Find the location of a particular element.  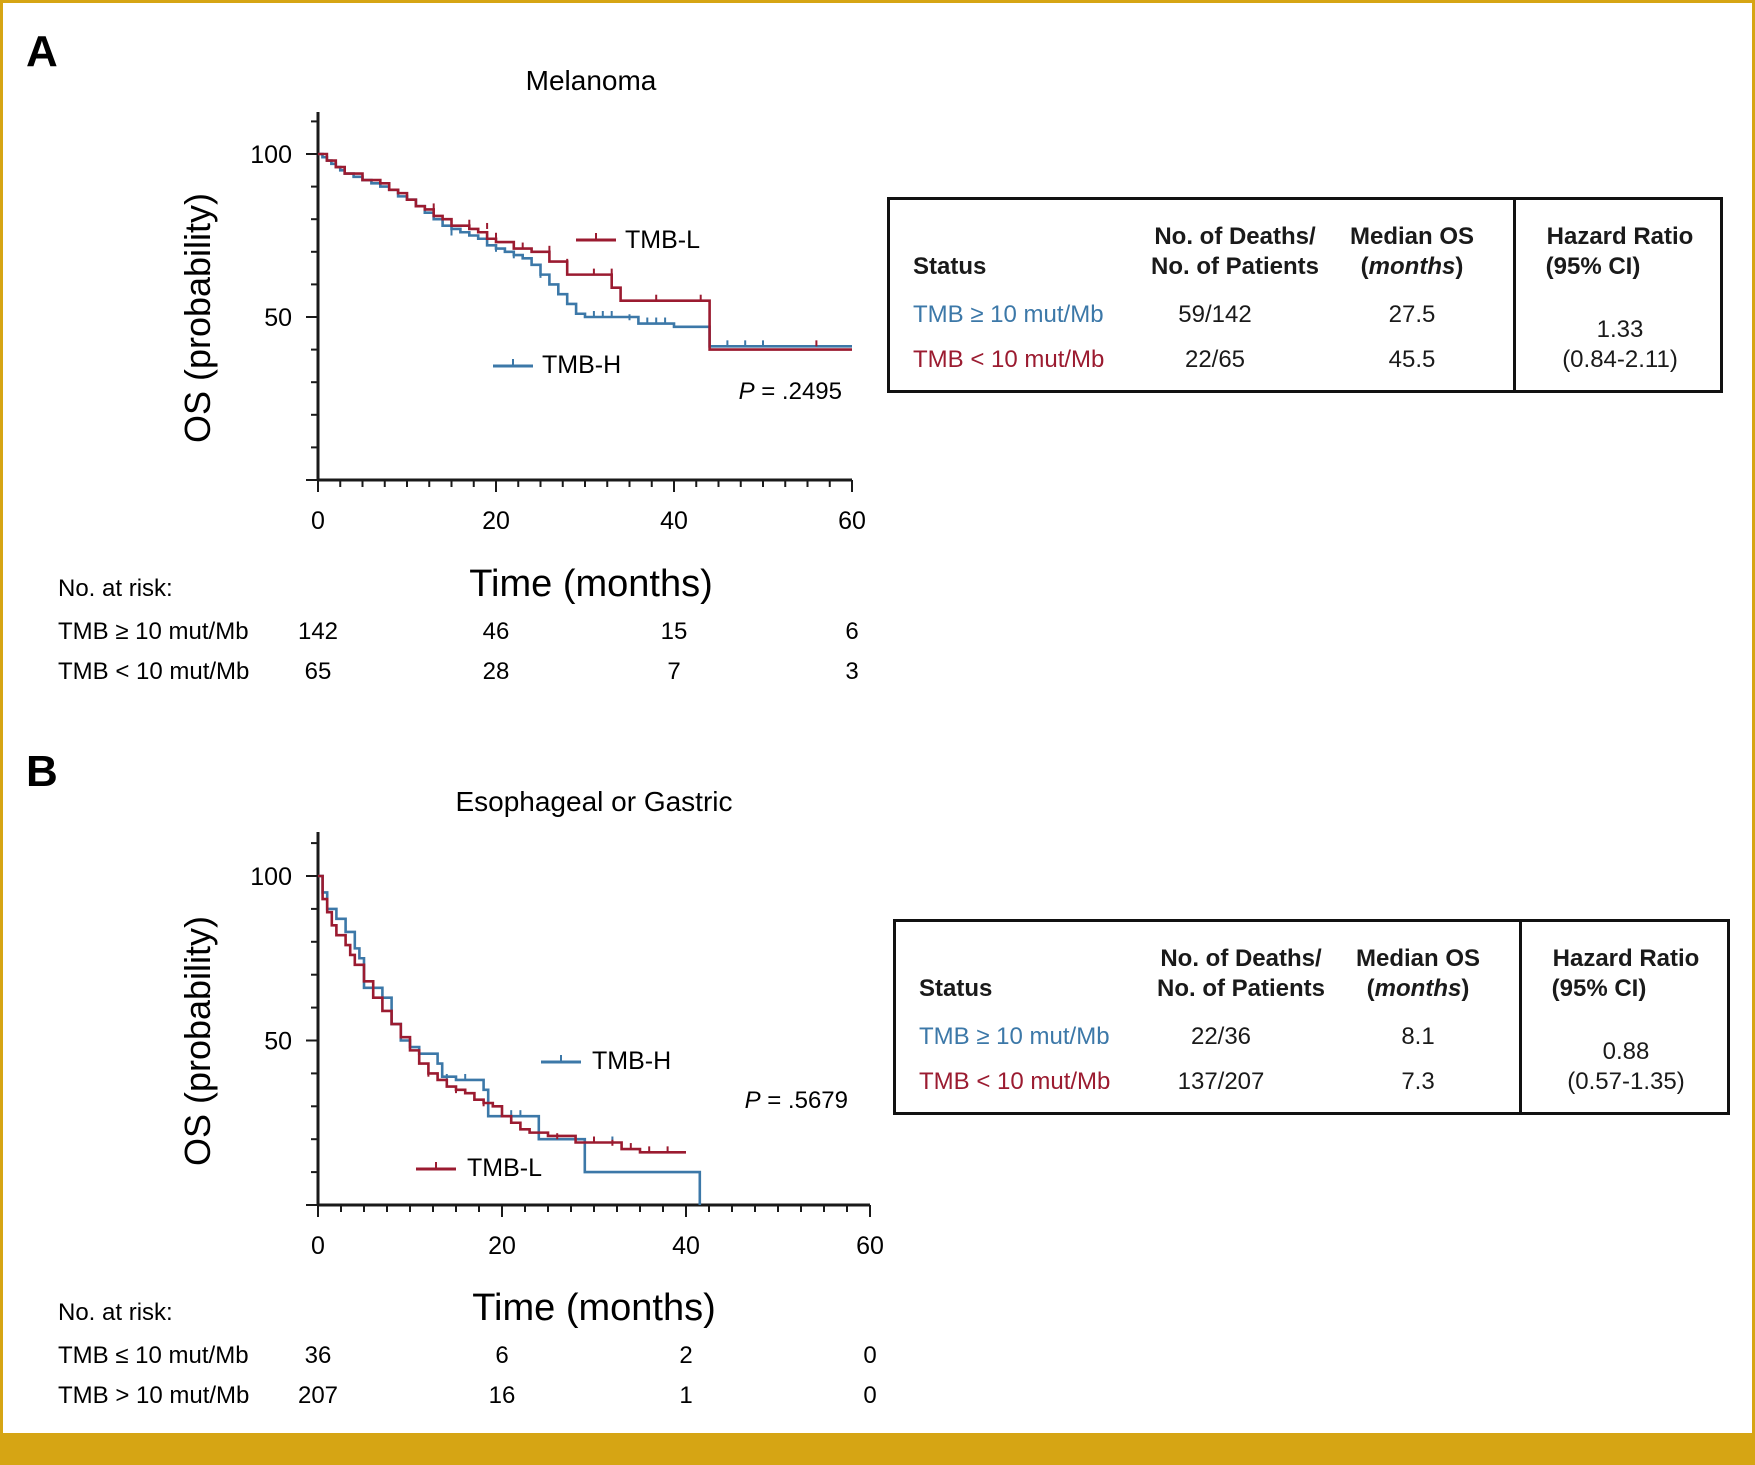

hazard-ratio: 1.33 is located at coordinates (1620, 329).